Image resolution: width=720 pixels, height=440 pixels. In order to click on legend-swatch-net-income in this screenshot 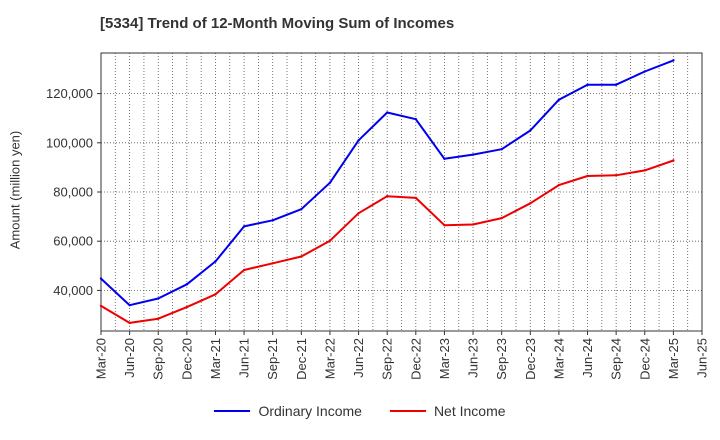, I will do `click(407, 411)`.